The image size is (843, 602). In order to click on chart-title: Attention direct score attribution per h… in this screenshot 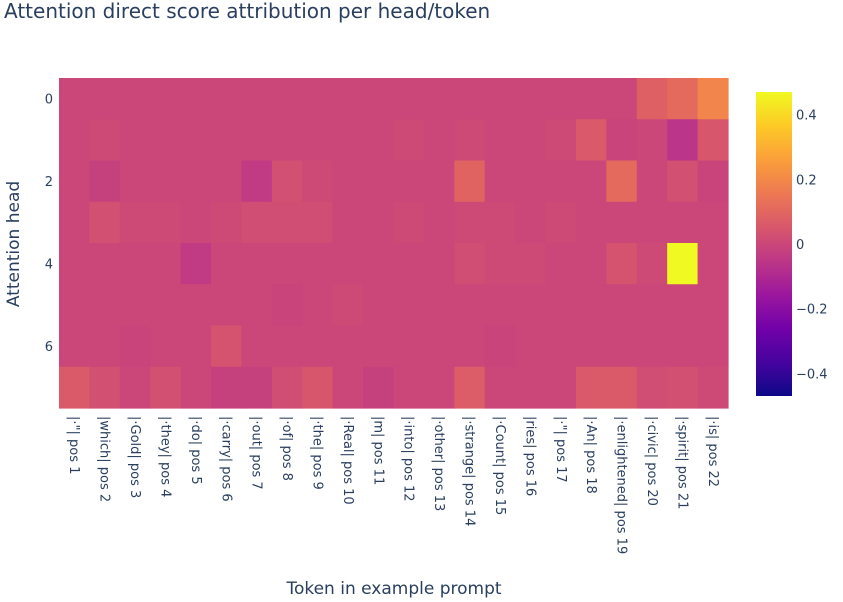, I will do `click(247, 11)`.